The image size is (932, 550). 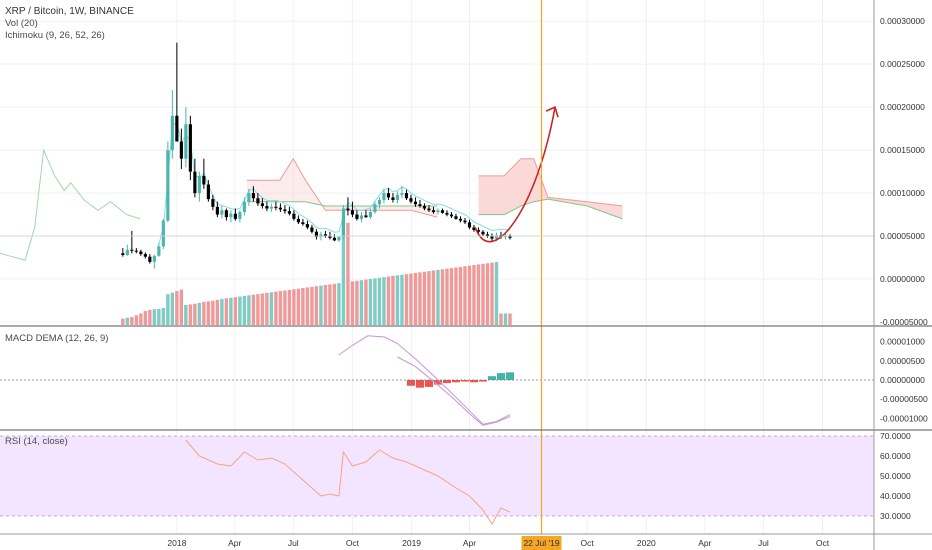 I want to click on price-tick-label: 0.00005000, so click(x=902, y=236).